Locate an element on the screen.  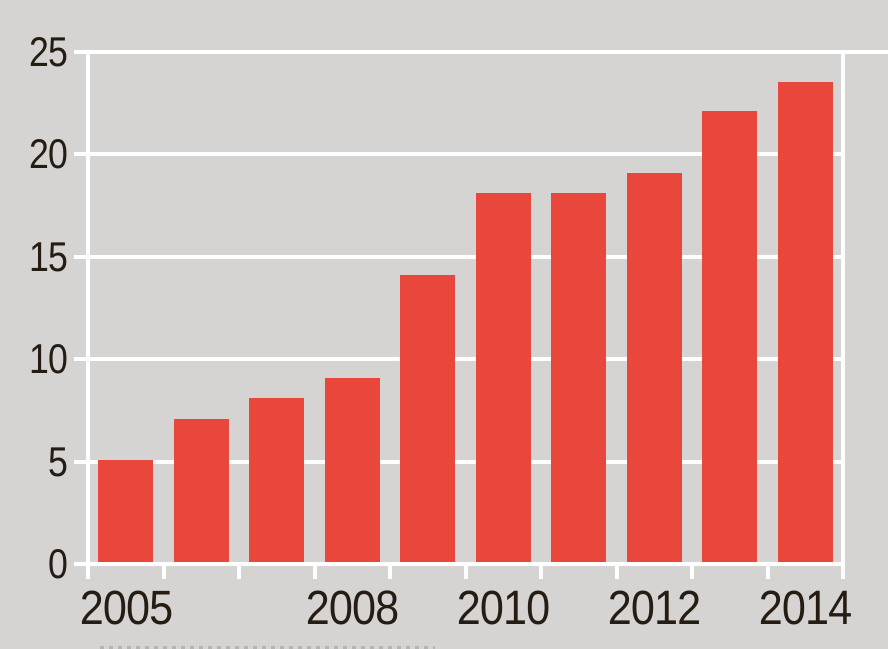
x-axis-tick-label: 2005 is located at coordinates (126, 608).